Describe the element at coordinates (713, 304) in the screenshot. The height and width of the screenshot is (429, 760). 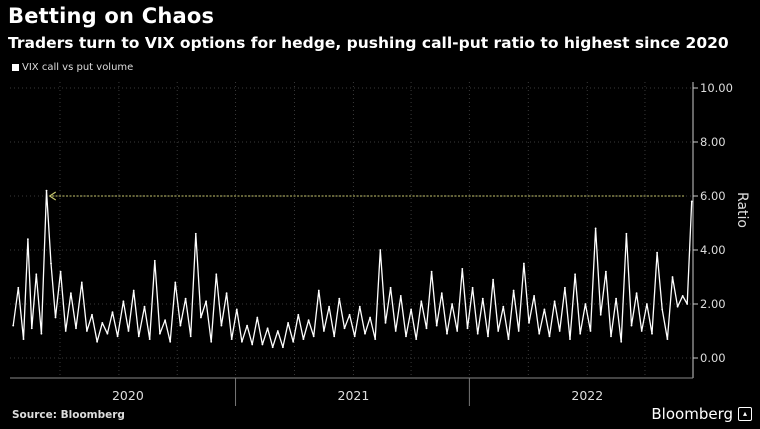
I see `y-tick-label: 2.00` at that location.